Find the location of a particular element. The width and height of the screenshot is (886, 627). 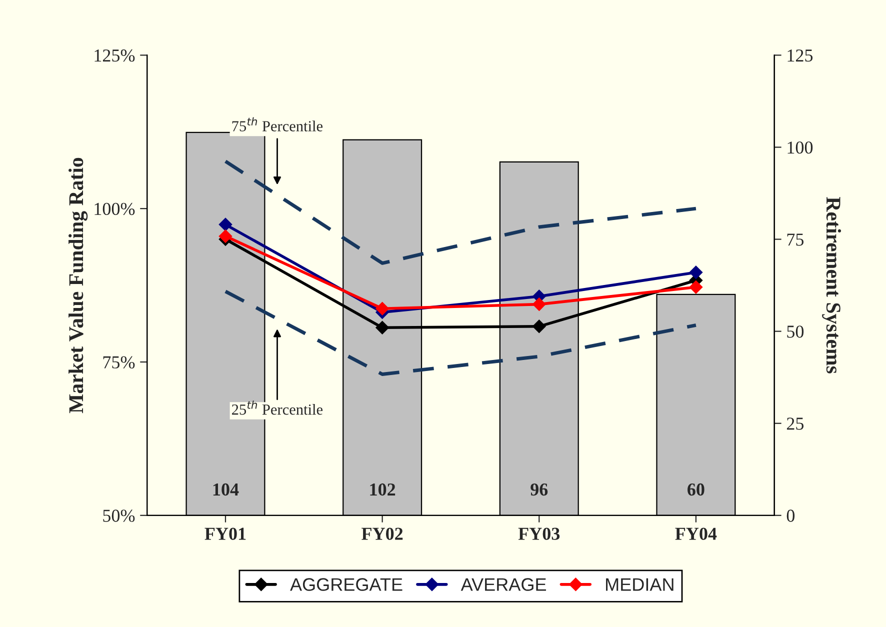

y-tick-label: 50% is located at coordinates (119, 516).